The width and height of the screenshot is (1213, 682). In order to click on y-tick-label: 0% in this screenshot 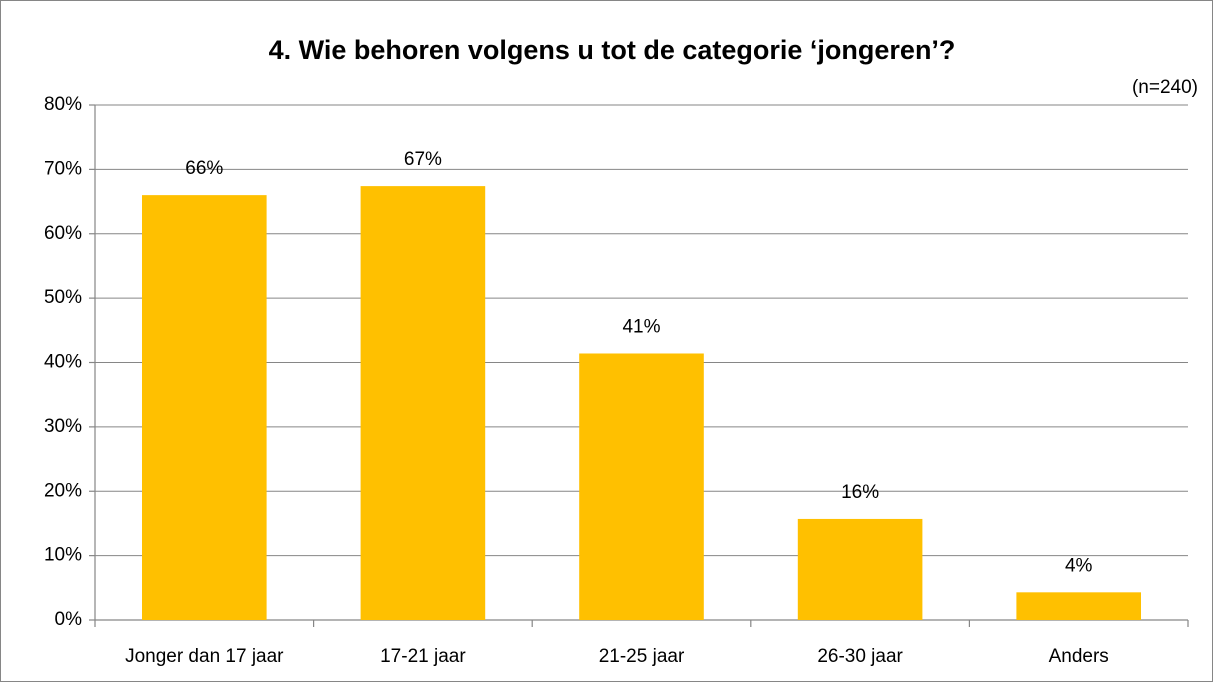, I will do `click(69, 619)`.